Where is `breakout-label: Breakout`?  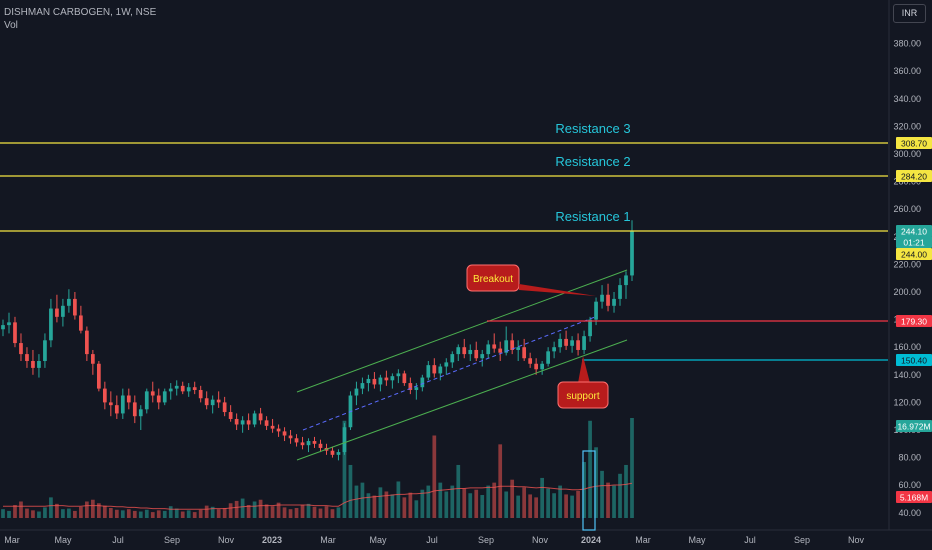
breakout-label: Breakout is located at coordinates (493, 279).